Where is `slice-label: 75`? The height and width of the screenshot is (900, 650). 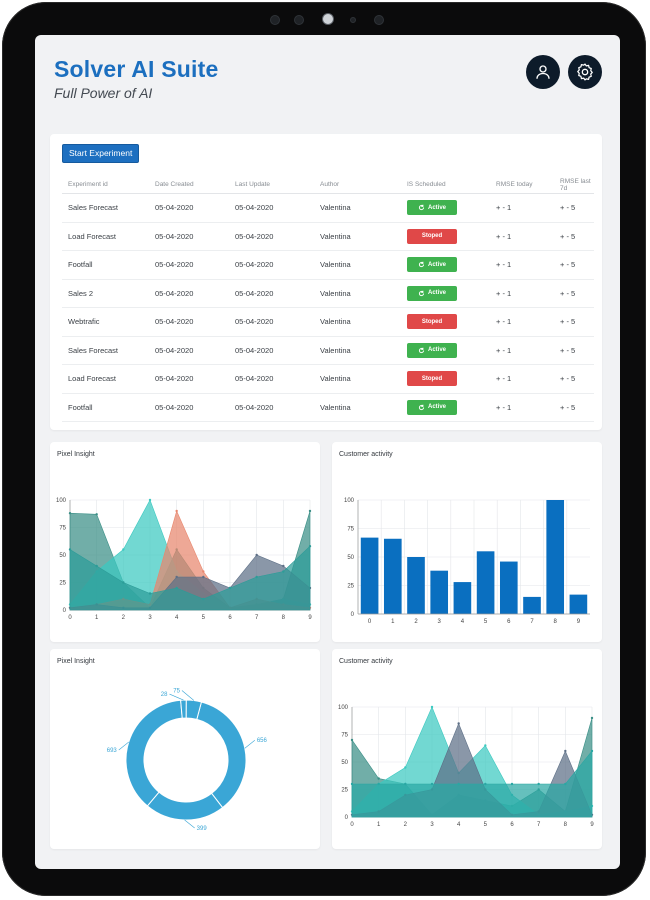
slice-label: 75 is located at coordinates (176, 692).